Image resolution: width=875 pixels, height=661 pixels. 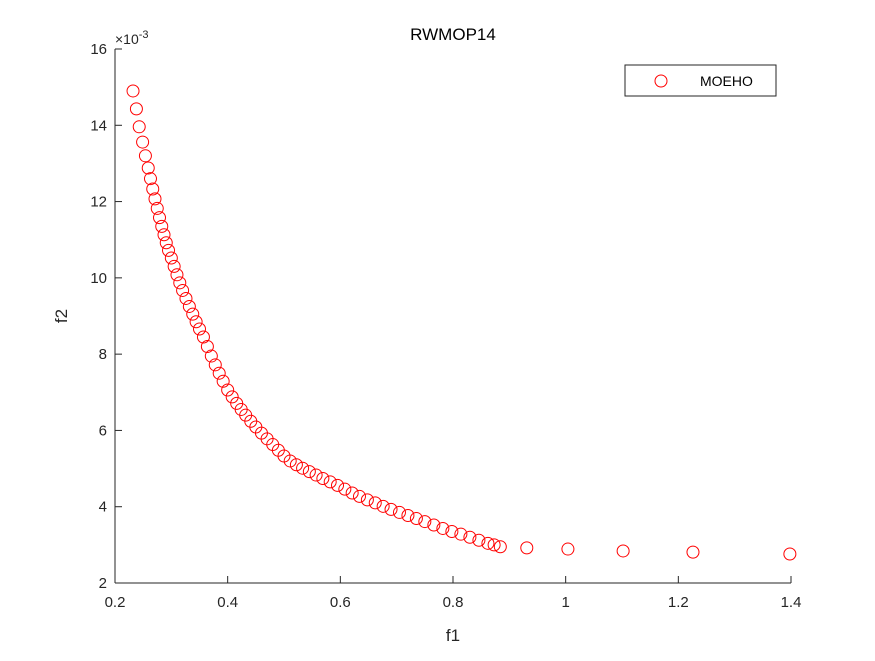 What do you see at coordinates (103, 583) in the screenshot?
I see `y-tick-label: 2` at bounding box center [103, 583].